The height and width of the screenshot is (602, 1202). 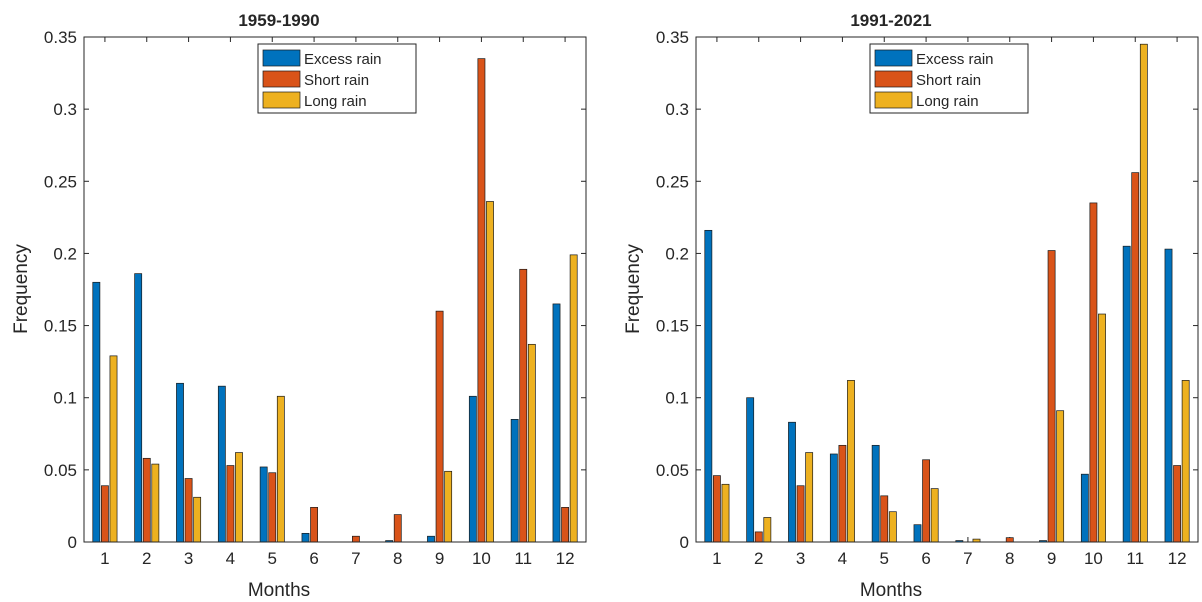 I want to click on chart-title: 1991-2021, so click(x=890, y=20).